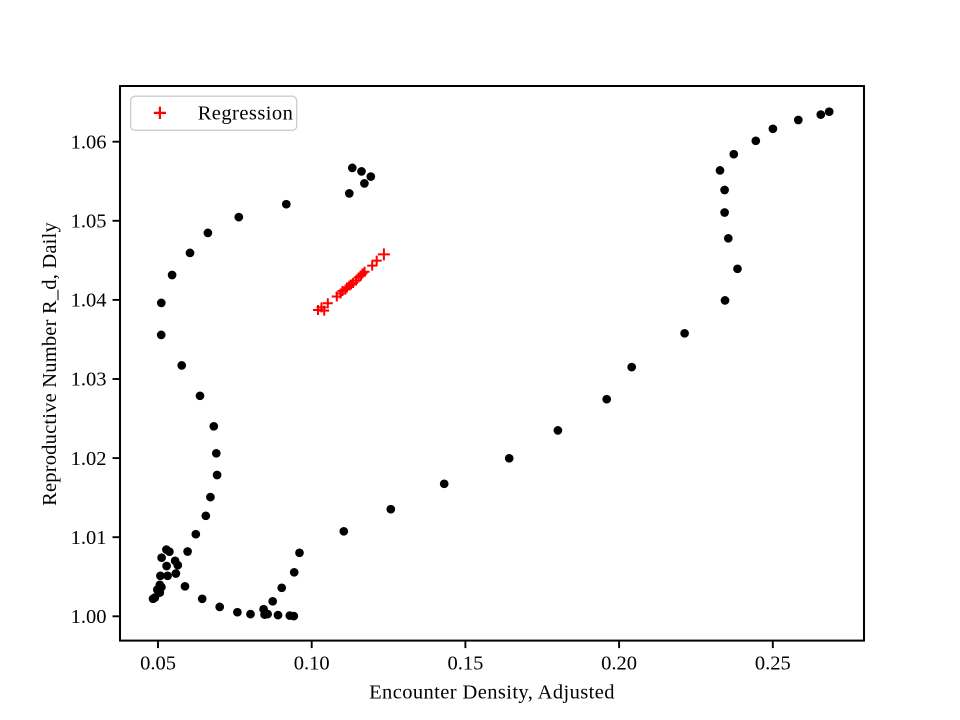 This screenshot has height=720, width=960. Describe the element at coordinates (492, 693) in the screenshot. I see `svg-text: Encounter Density, Adjusted` at that location.